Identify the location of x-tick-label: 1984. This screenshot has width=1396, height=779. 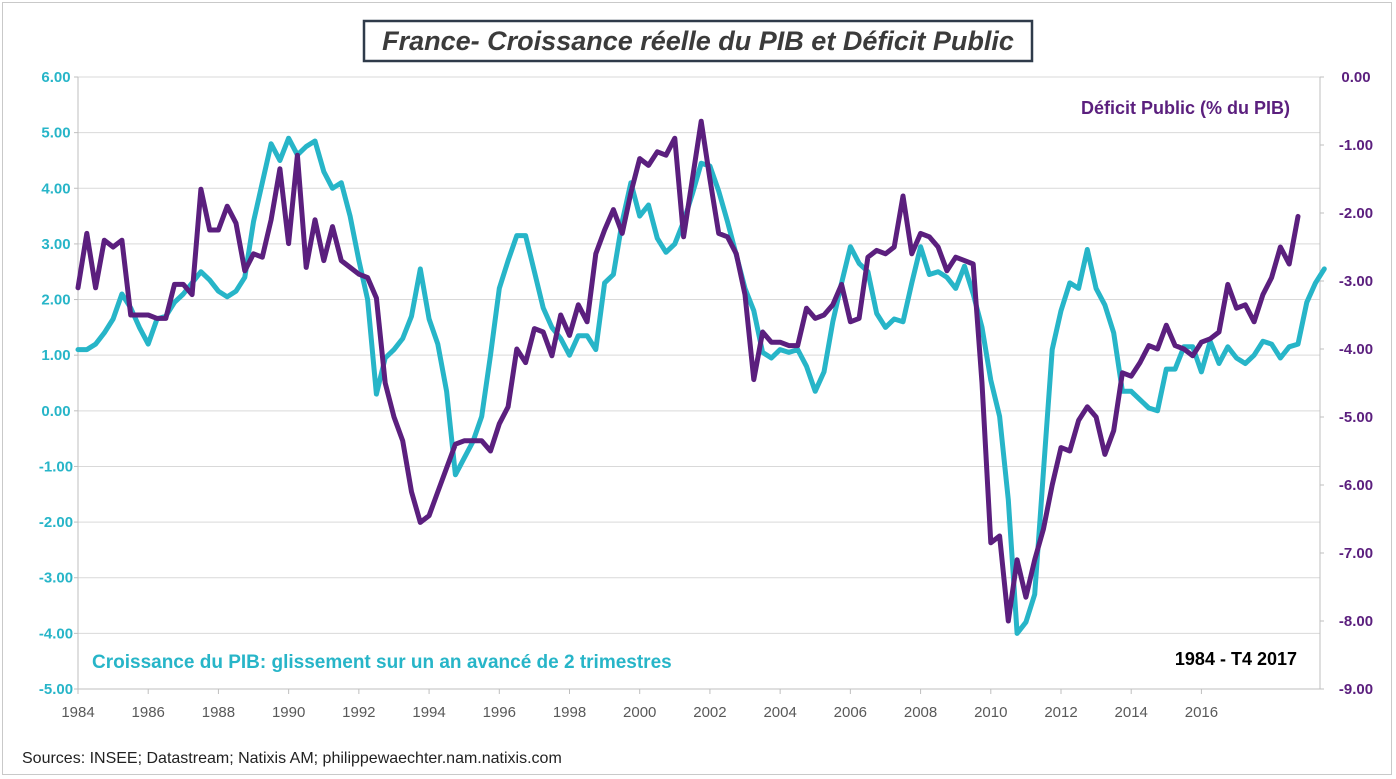
(77, 712).